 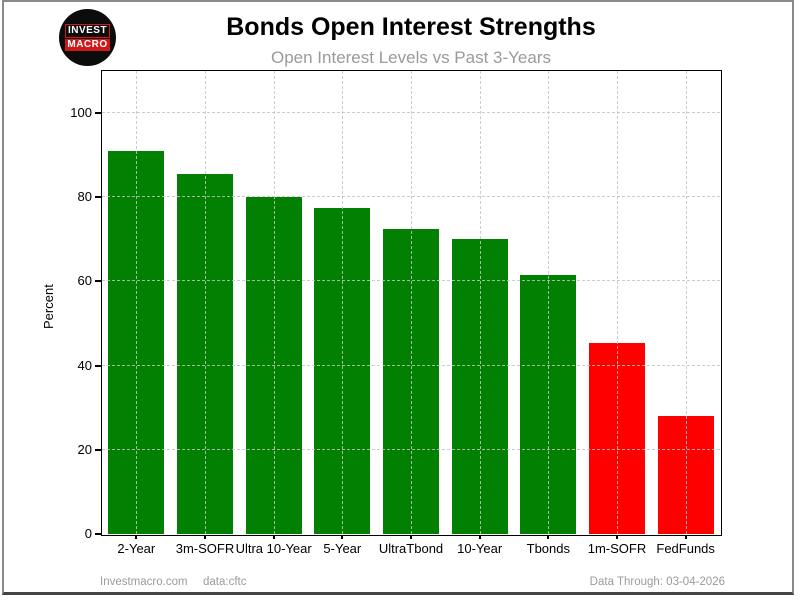 What do you see at coordinates (87, 31) in the screenshot?
I see `logo-invest-text: INVEST` at bounding box center [87, 31].